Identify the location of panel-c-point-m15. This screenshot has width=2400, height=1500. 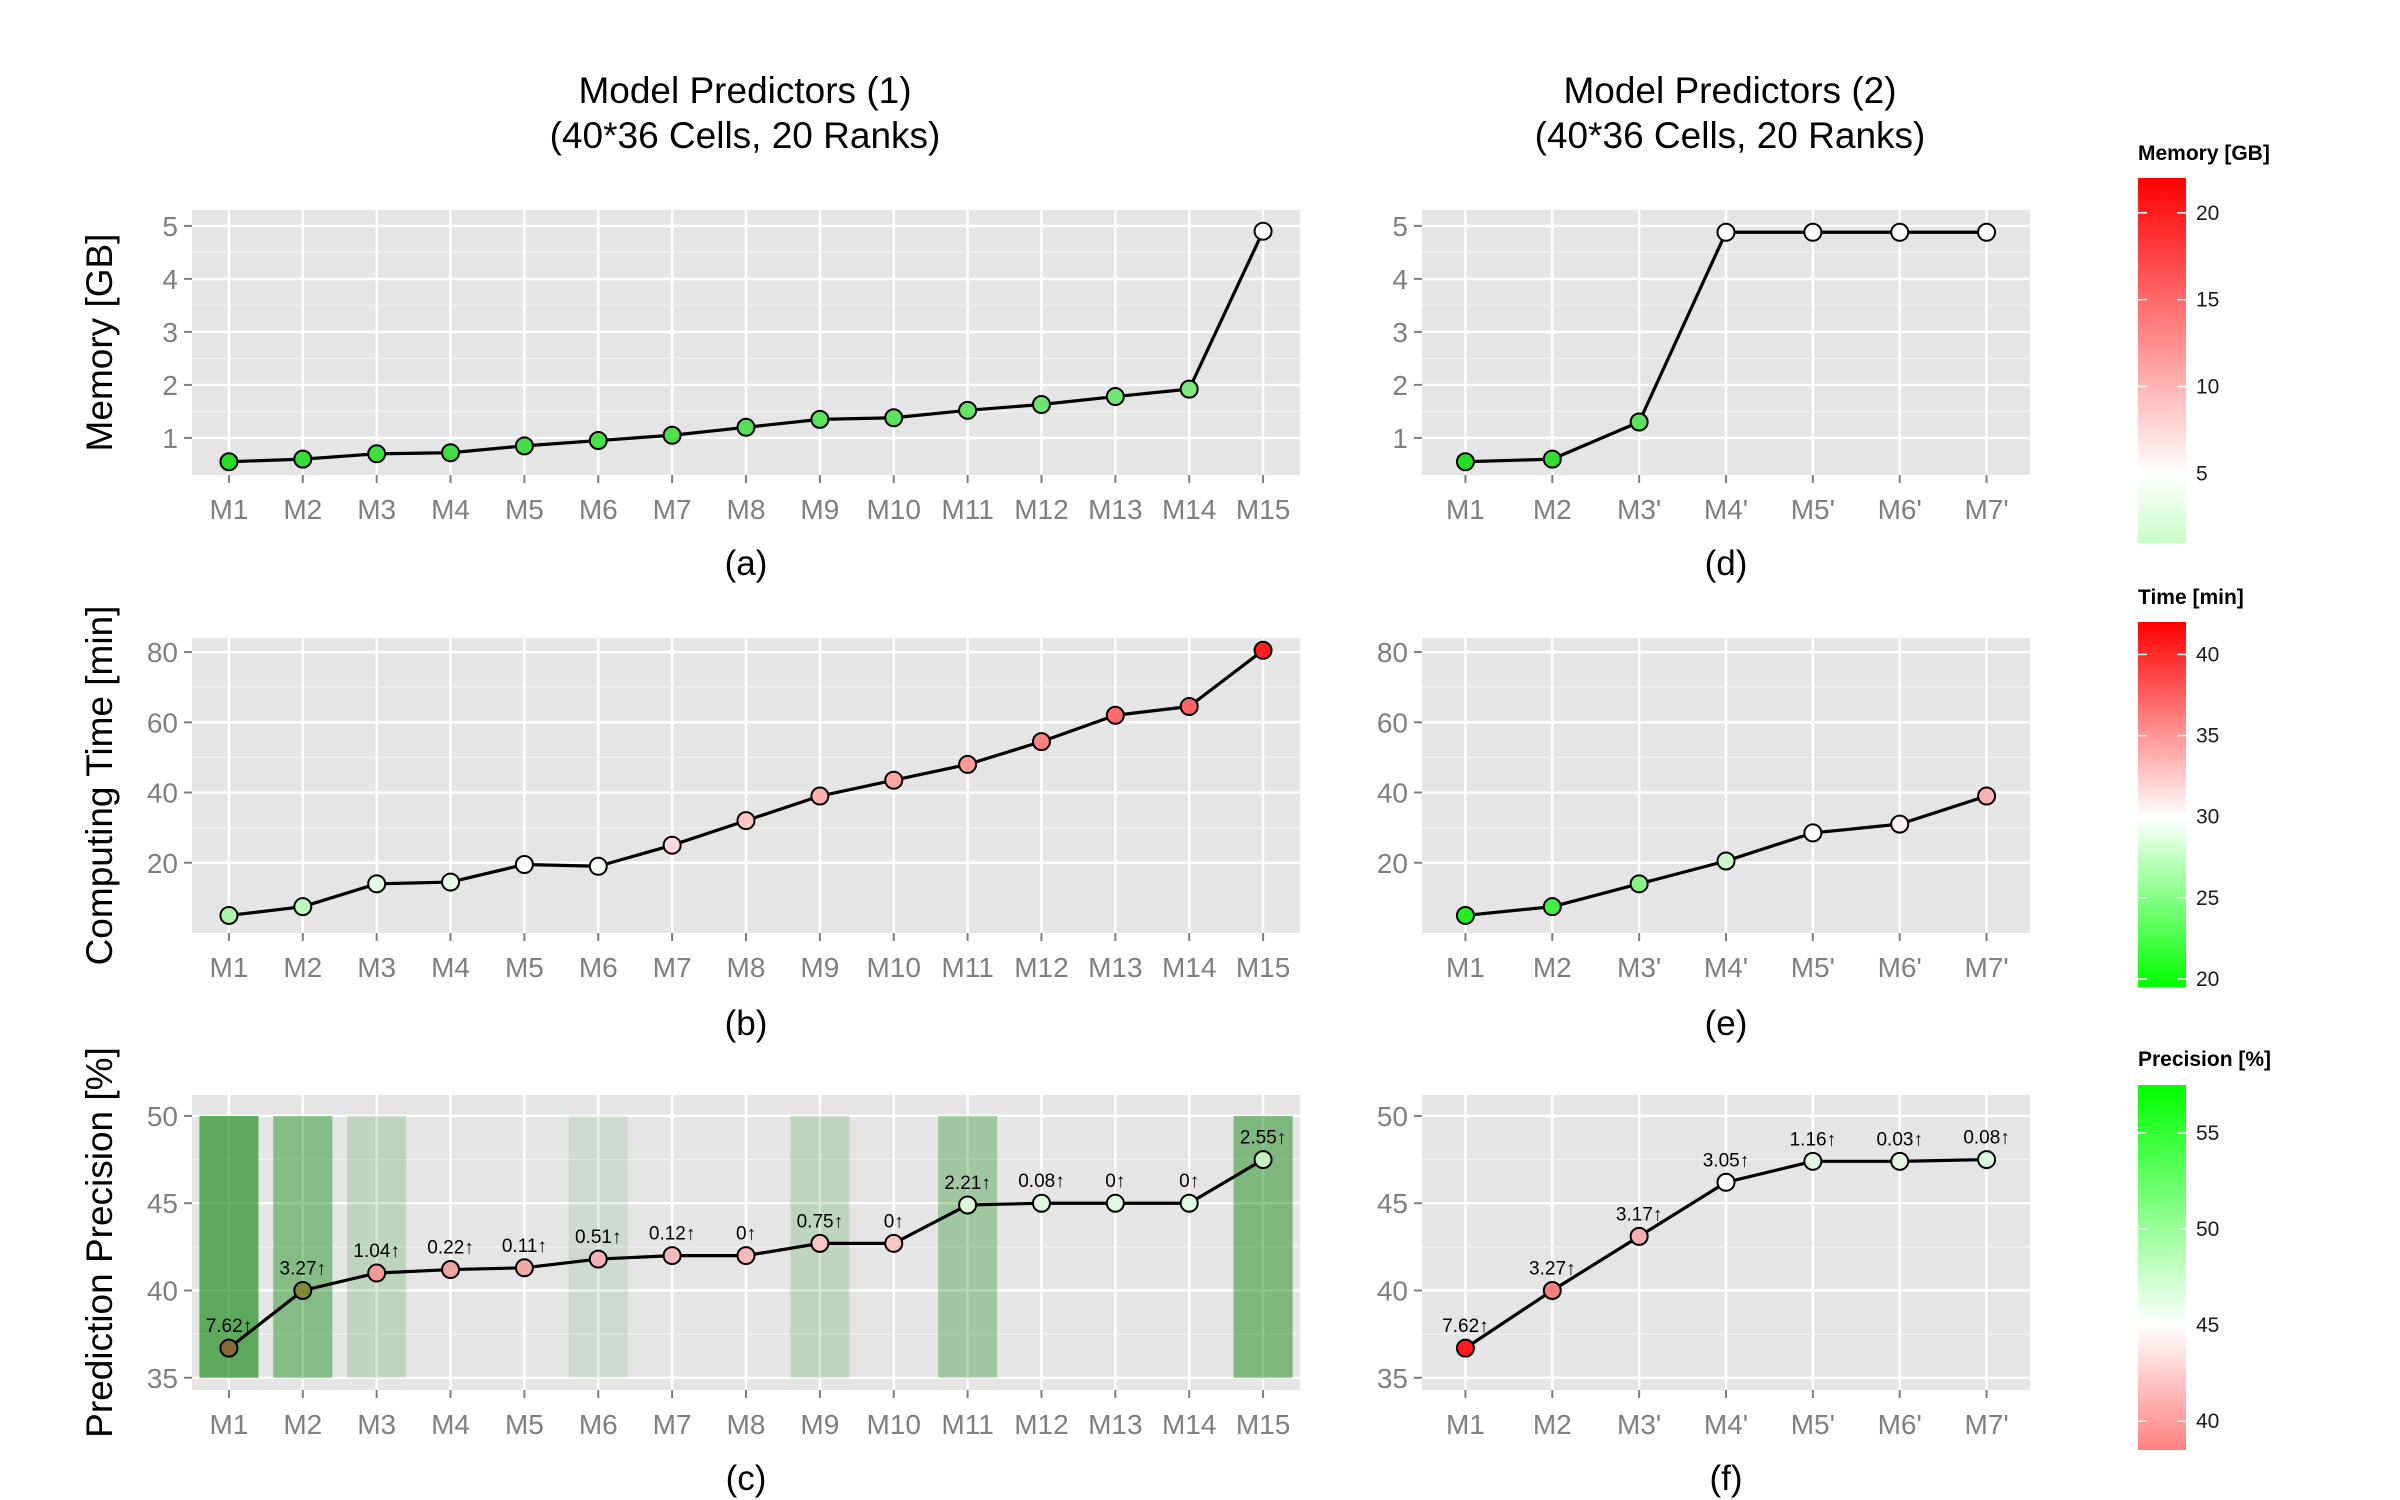
(1263, 1160).